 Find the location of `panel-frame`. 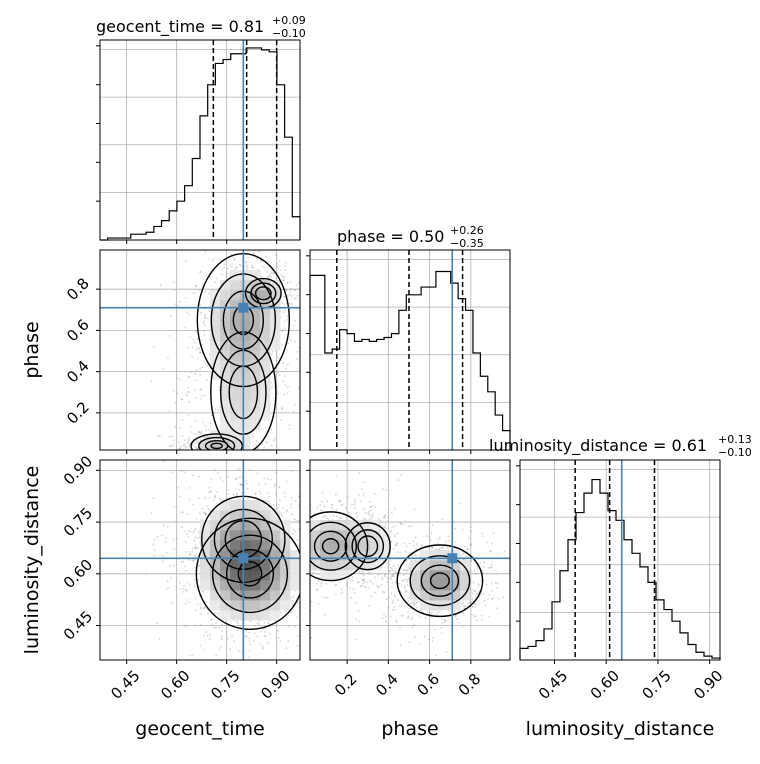

panel-frame is located at coordinates (410, 350).